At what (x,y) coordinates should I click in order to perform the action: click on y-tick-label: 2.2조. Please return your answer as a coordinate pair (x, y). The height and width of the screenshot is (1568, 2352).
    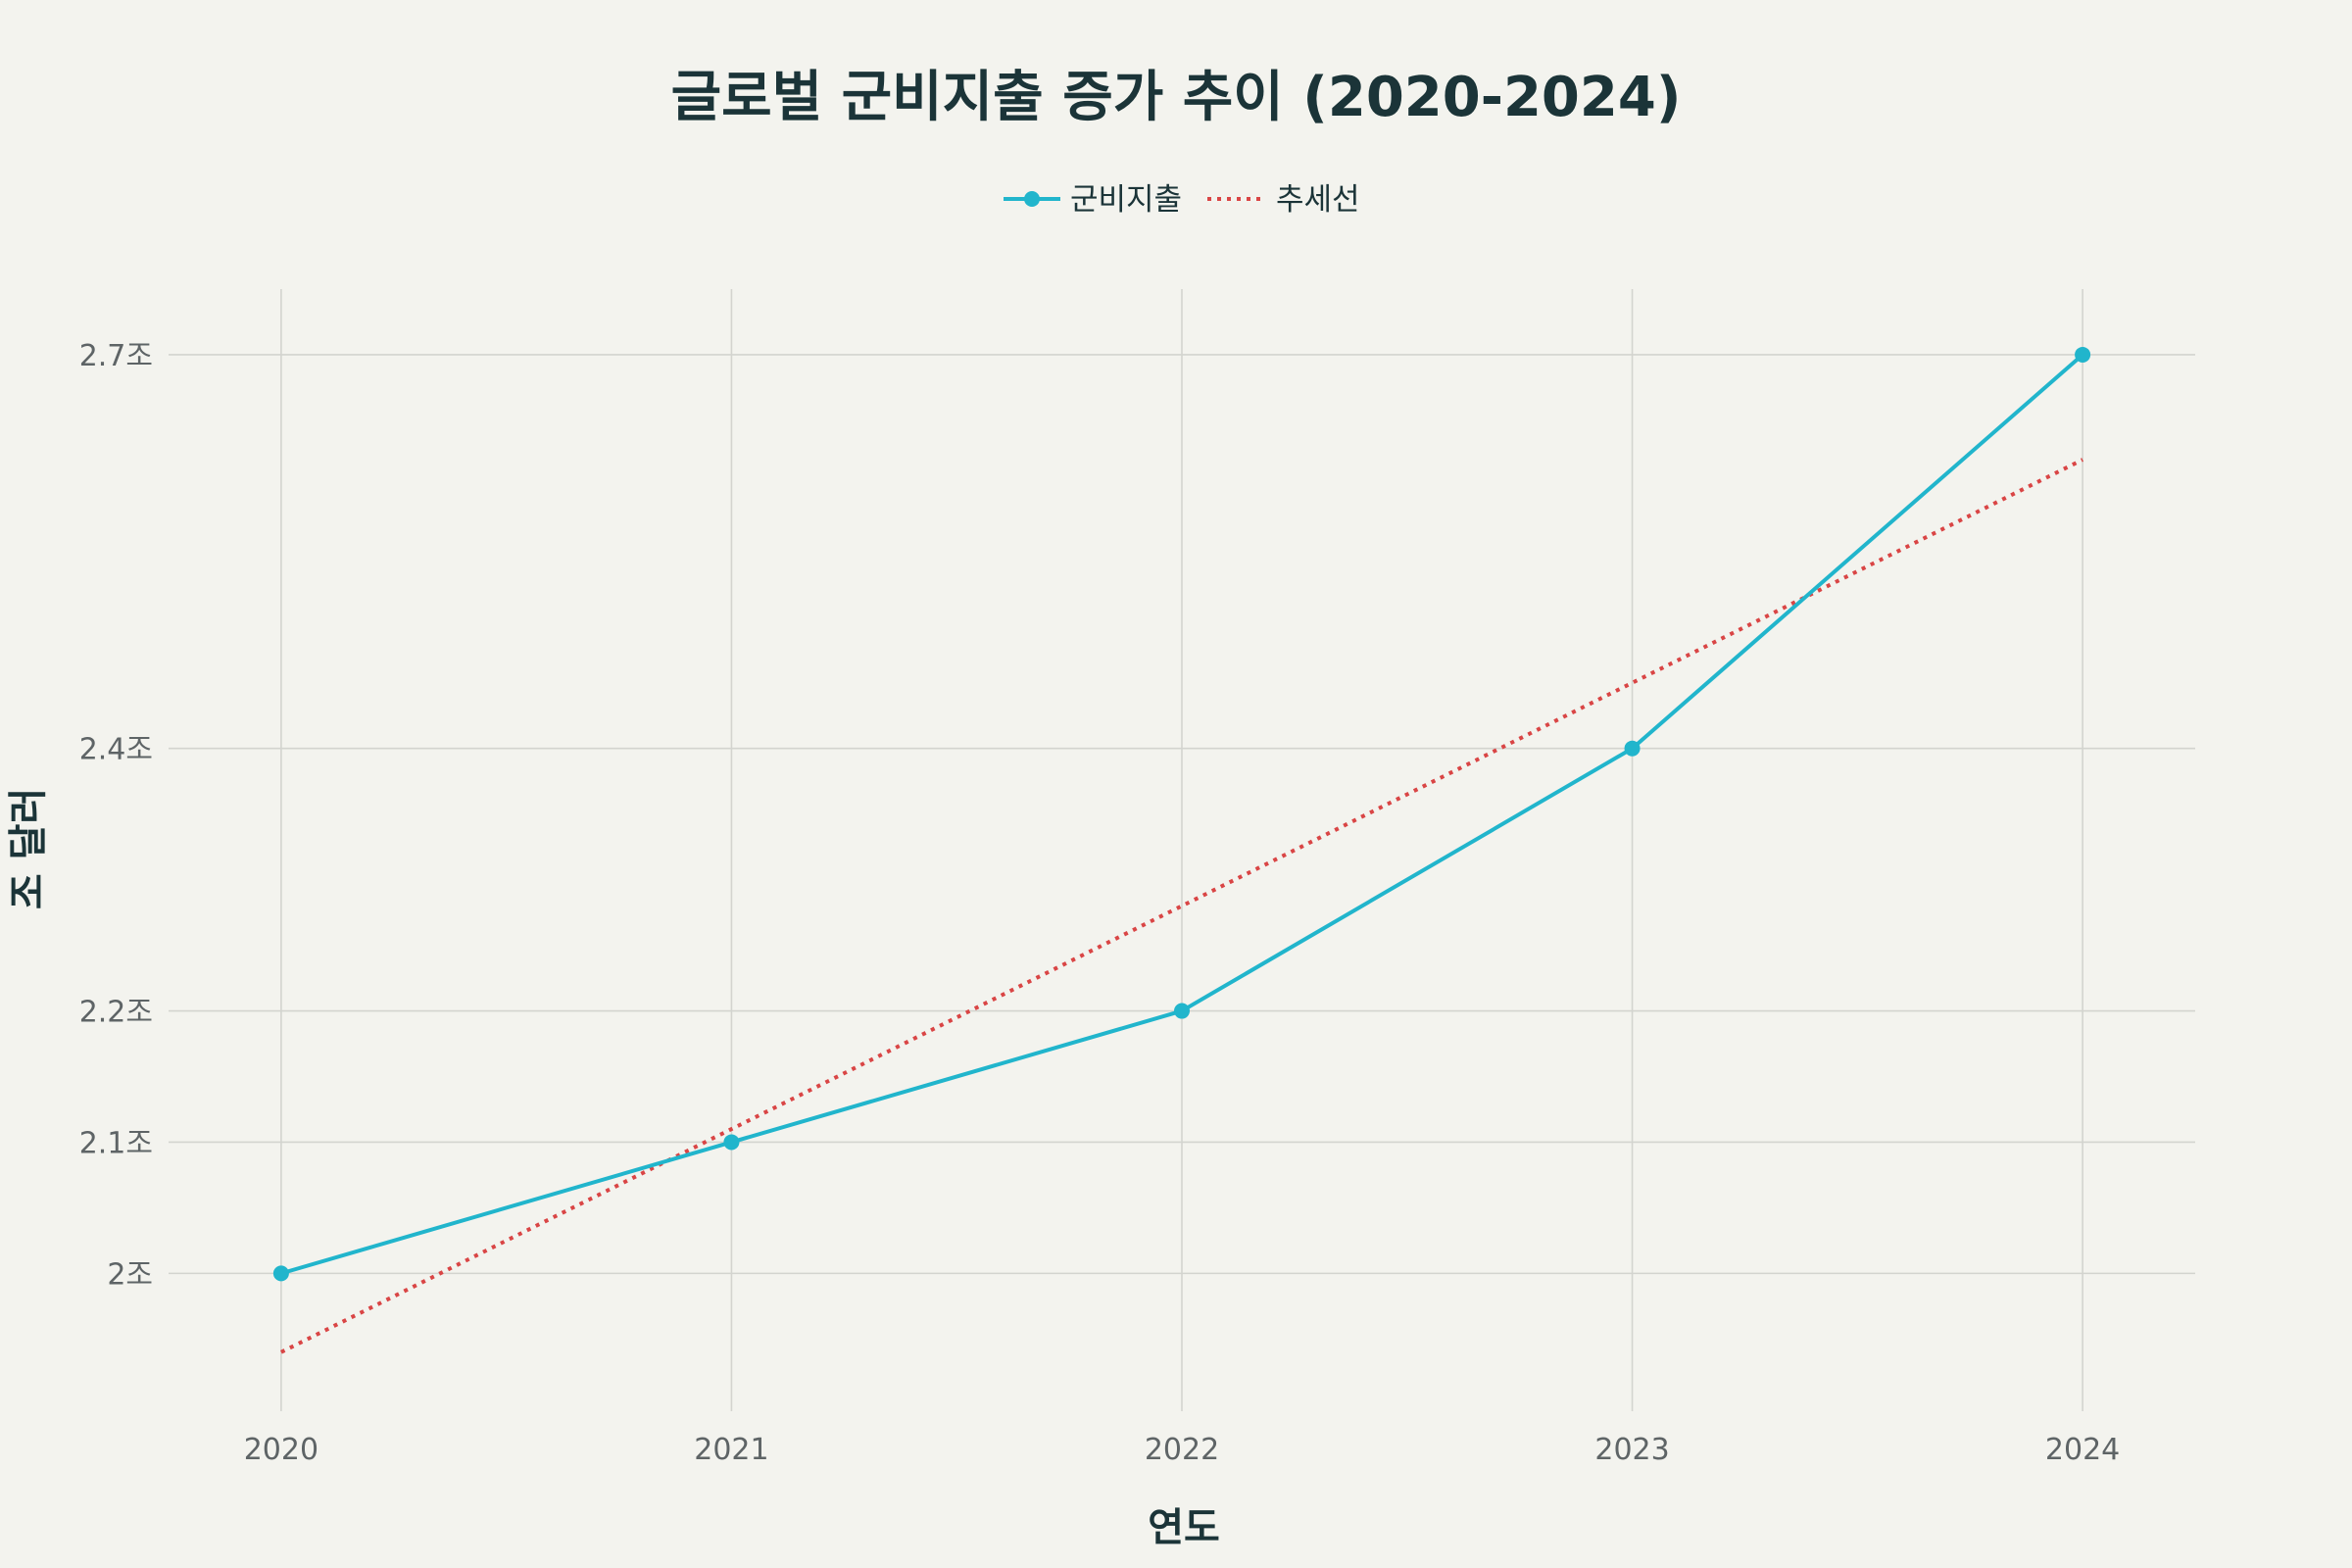
    Looking at the image, I should click on (116, 1013).